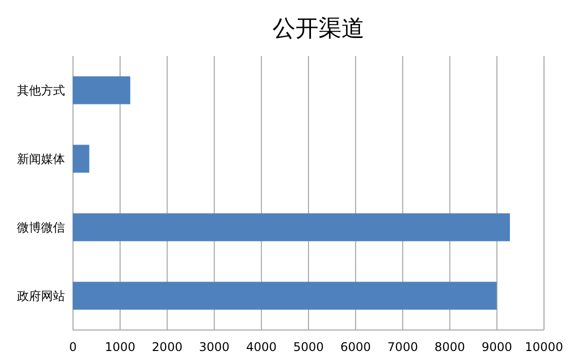 This screenshot has width=577, height=364. I want to click on y-tick-label: 政府网站, so click(41, 295).